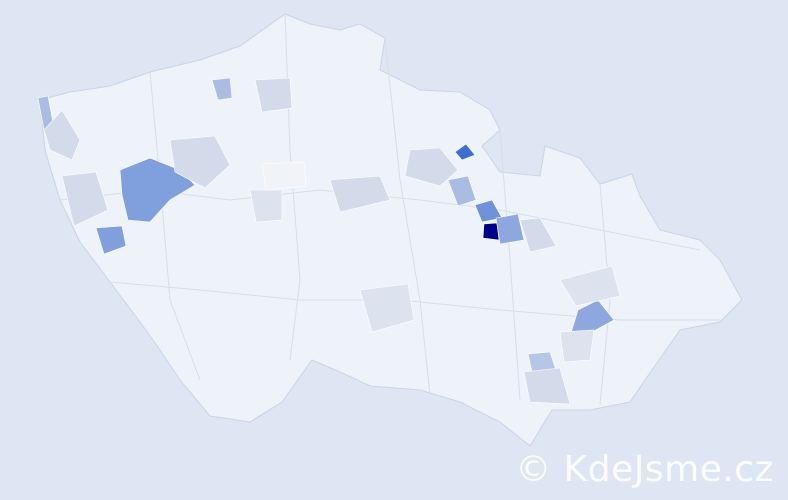 The height and width of the screenshot is (500, 788). What do you see at coordinates (644, 469) in the screenshot?
I see `watermark: © KdeJsme.cz` at bounding box center [644, 469].